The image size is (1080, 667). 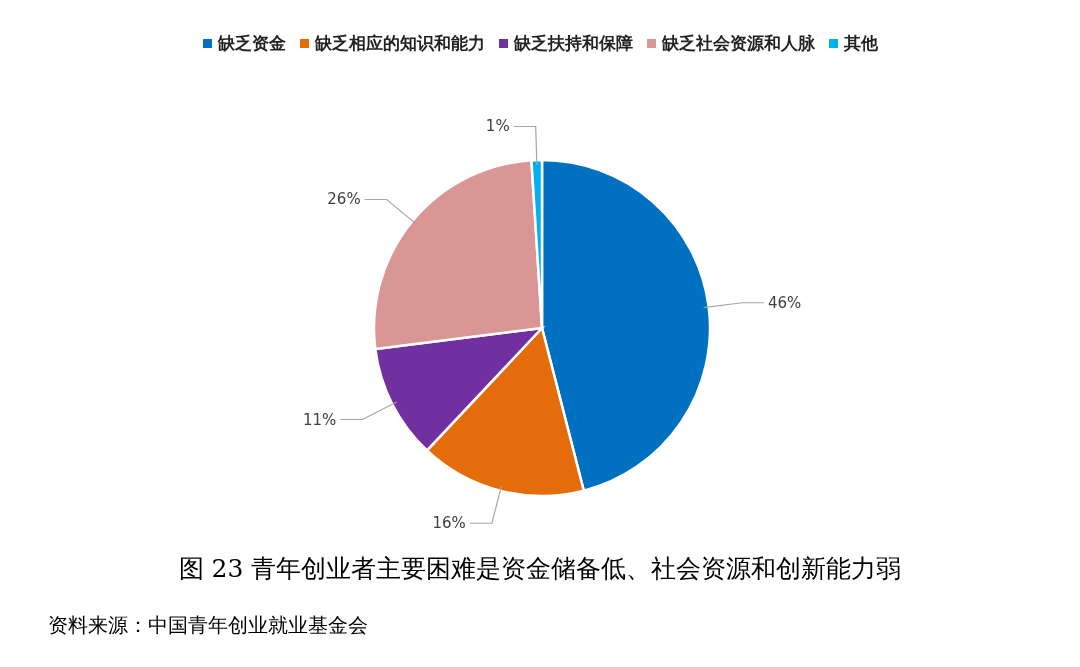 I want to click on data-label: 26%, so click(x=344, y=199).